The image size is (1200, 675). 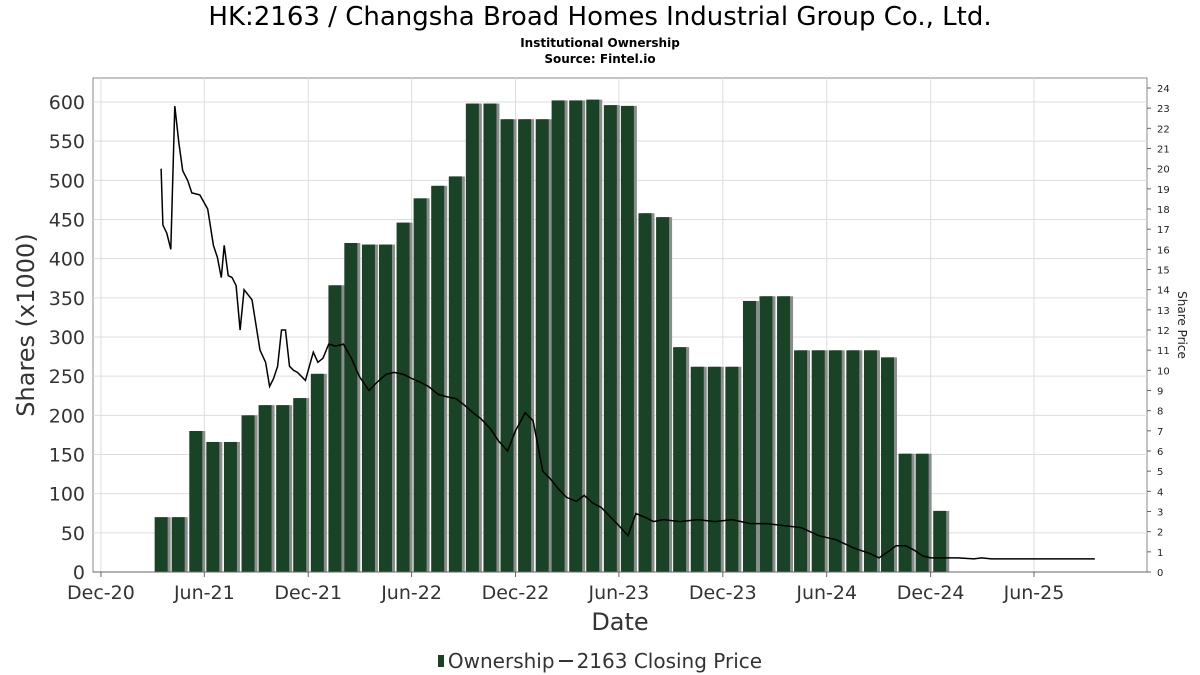 I want to click on x-tick-label: Dec-23, so click(x=723, y=593).